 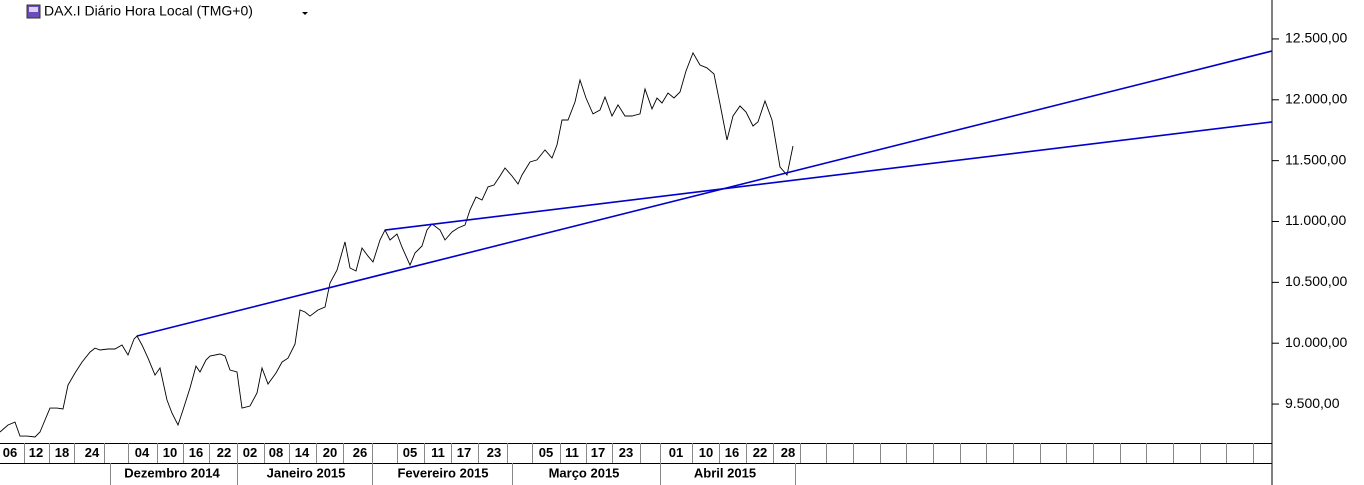 I want to click on chart-title: DAX.I Diário Hora Local (TMG+0), so click(x=148, y=11).